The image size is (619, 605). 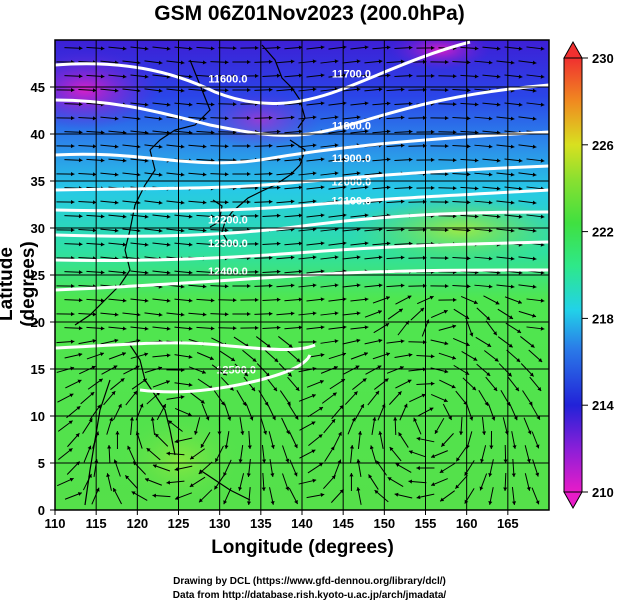 I want to click on x-tick-label: 120, so click(x=137, y=523).